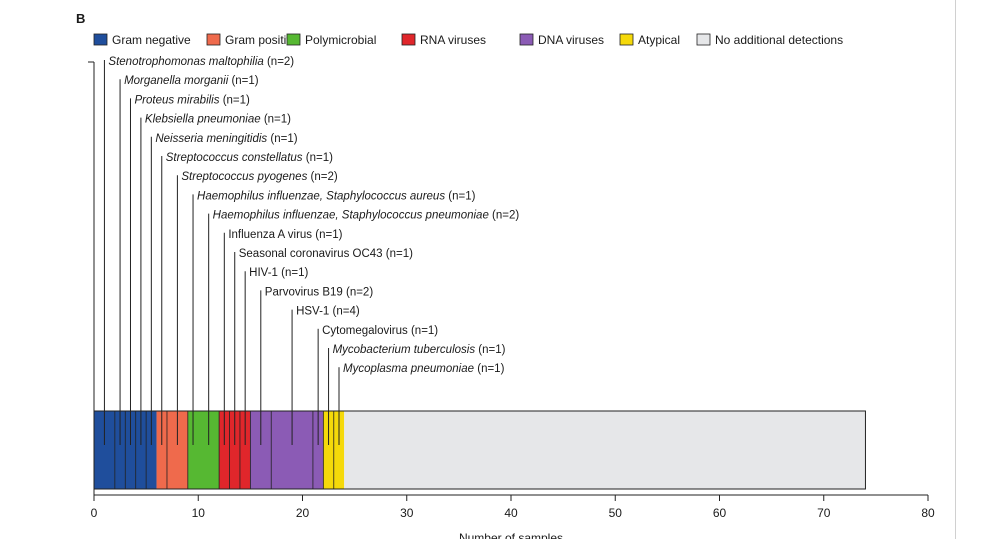 The height and width of the screenshot is (544, 986). Describe the element at coordinates (293, 39) in the screenshot. I see `legend-swatch-polymicrobial` at that location.